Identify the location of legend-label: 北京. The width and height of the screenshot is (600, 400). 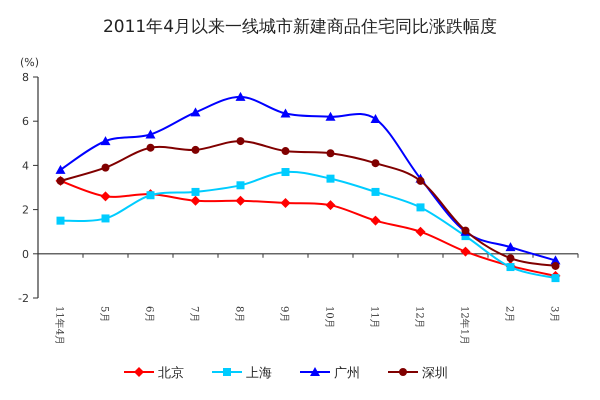
(171, 373).